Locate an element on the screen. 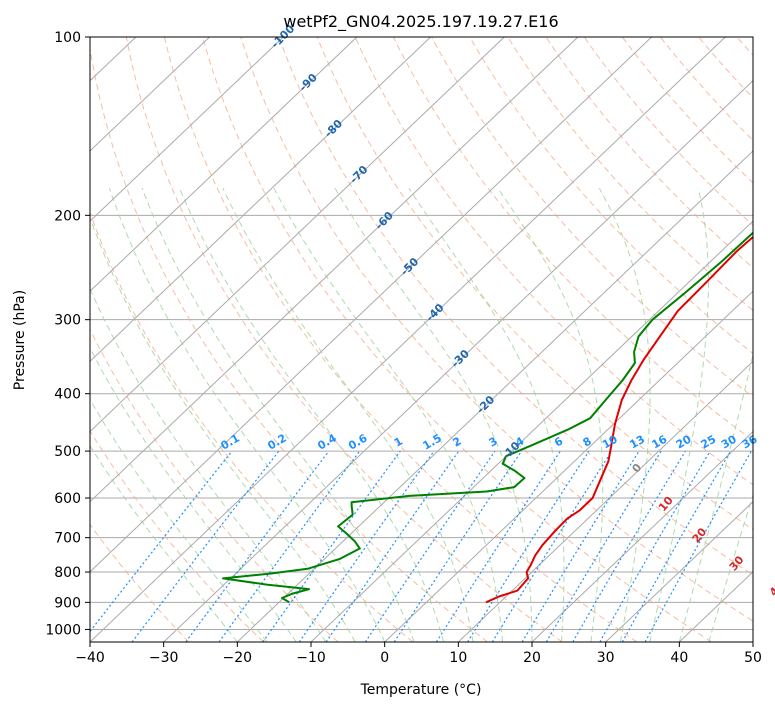 The width and height of the screenshot is (775, 712). y-tick-label: 500 is located at coordinates (67, 452).